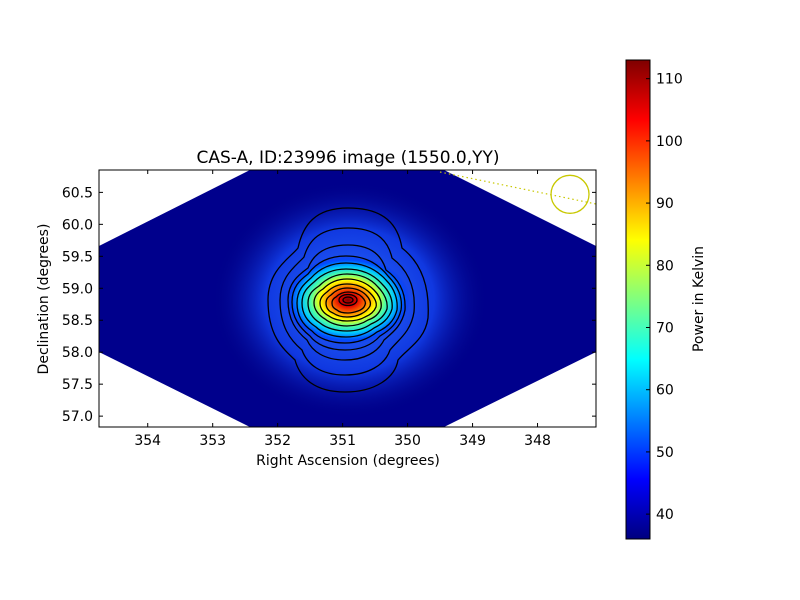 The height and width of the screenshot is (600, 800). What do you see at coordinates (347, 158) in the screenshot?
I see `chart-title: CAS-A, ID:23996 image (1550.0,YY)` at bounding box center [347, 158].